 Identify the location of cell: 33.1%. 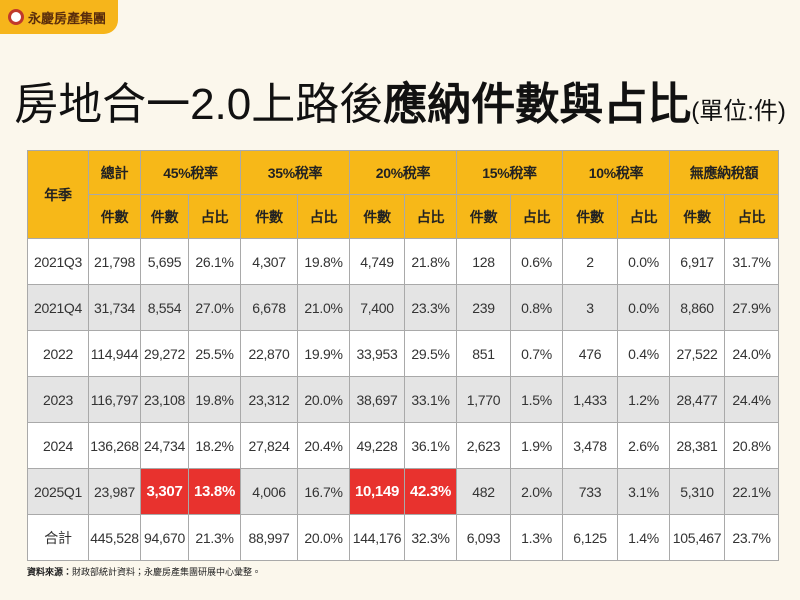
(430, 399).